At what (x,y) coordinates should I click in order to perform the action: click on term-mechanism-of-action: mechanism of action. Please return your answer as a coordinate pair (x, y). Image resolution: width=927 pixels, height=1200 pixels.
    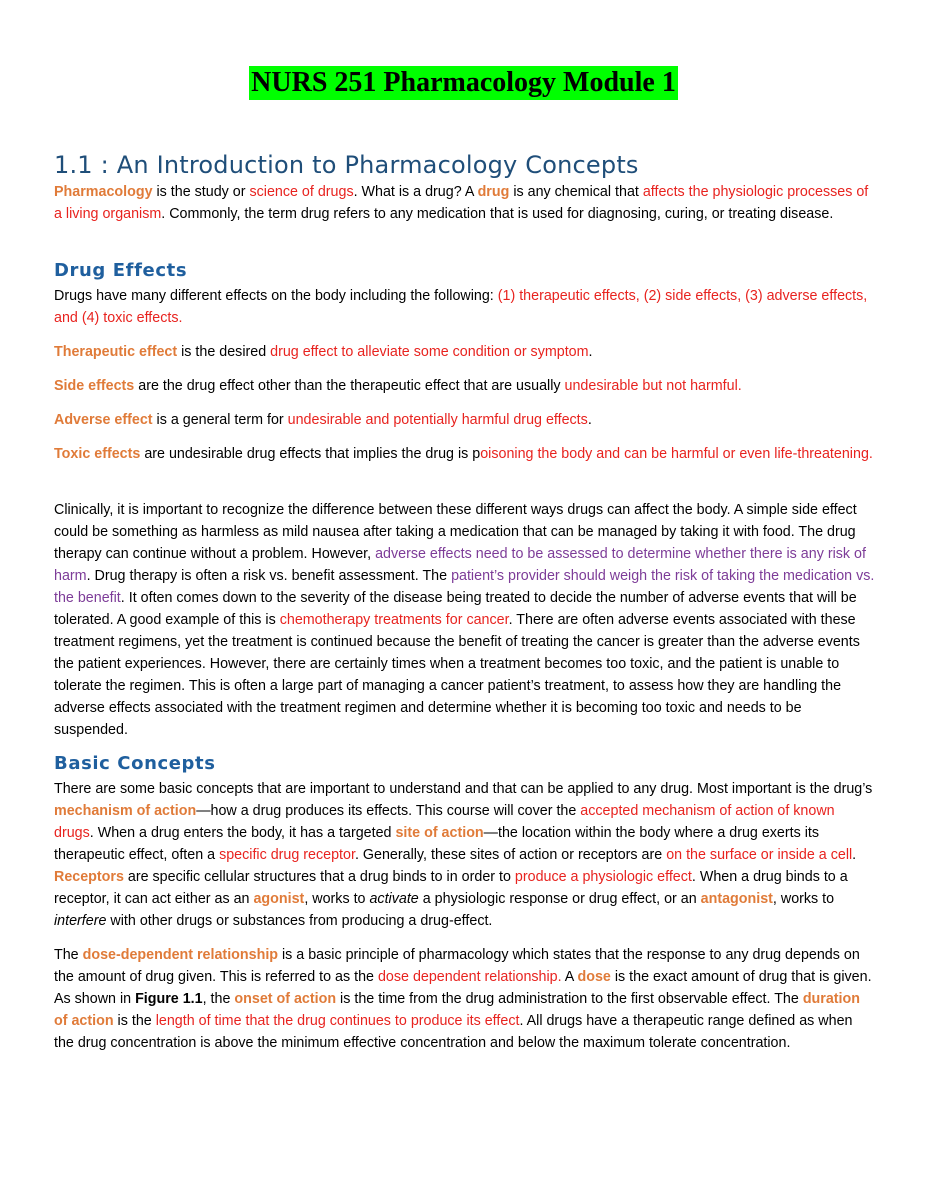
    Looking at the image, I should click on (125, 811).